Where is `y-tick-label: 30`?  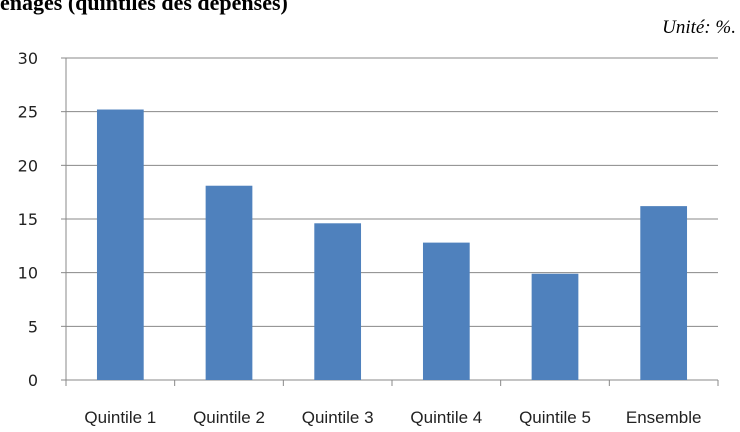 y-tick-label: 30 is located at coordinates (28, 58).